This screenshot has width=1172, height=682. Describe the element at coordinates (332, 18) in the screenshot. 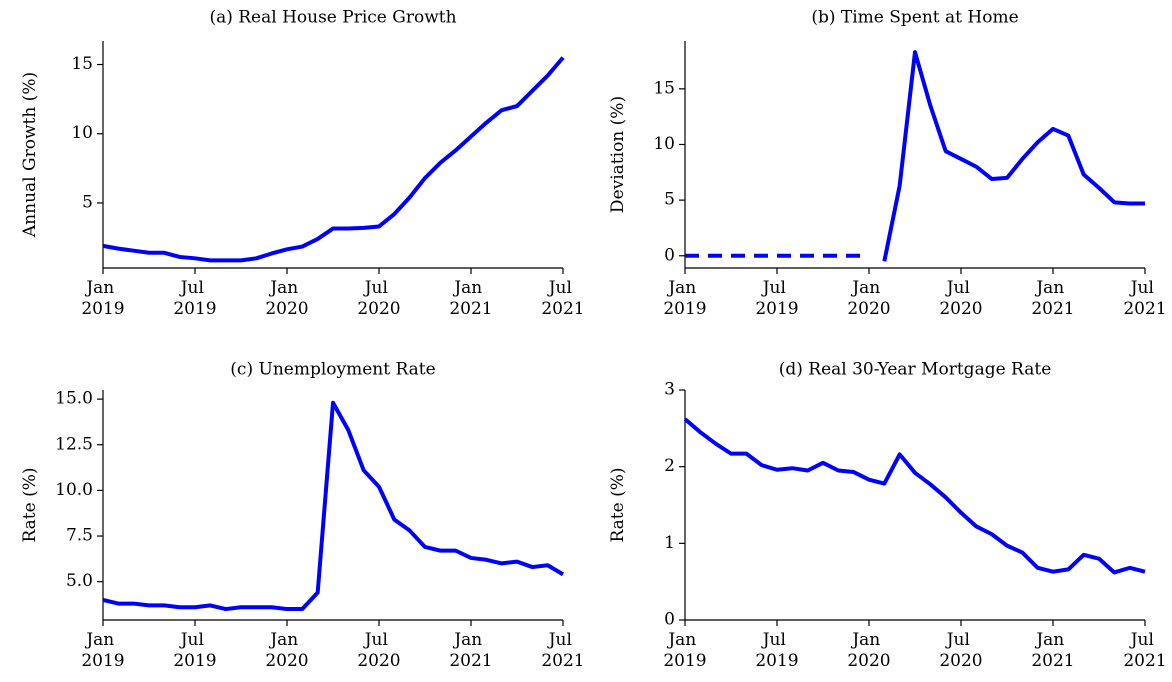

I see `panel-title: (a) Real House Price Growth` at that location.